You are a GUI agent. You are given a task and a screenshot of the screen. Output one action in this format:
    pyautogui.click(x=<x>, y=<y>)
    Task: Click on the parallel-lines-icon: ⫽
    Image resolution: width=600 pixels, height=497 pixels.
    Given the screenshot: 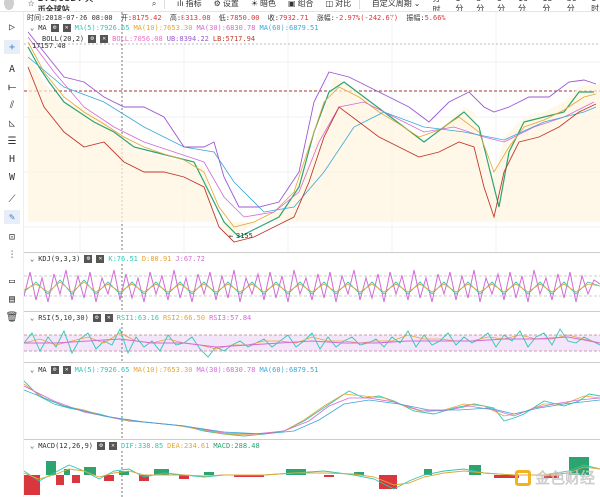 What is the action you would take?
    pyautogui.click(x=12, y=105)
    